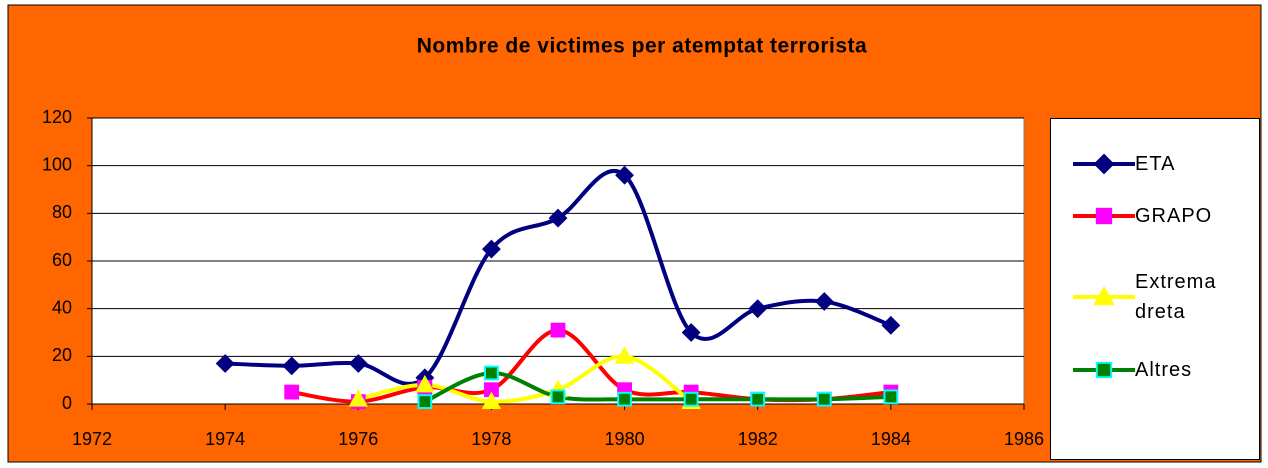 The image size is (1268, 468). What do you see at coordinates (62, 260) in the screenshot?
I see `y-tick-label: 60` at bounding box center [62, 260].